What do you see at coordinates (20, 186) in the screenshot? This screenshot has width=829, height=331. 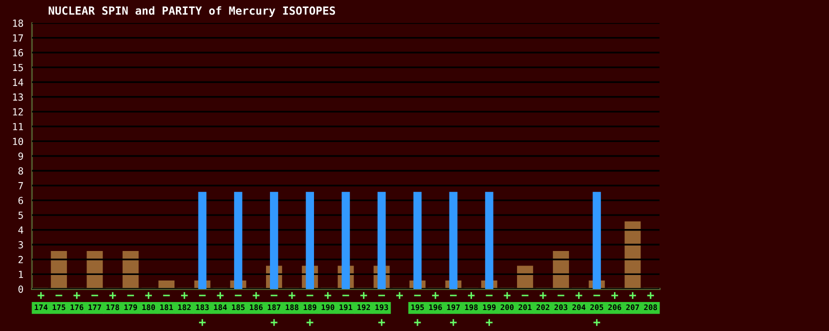 I see `y-tick-label: 7` at bounding box center [20, 186].